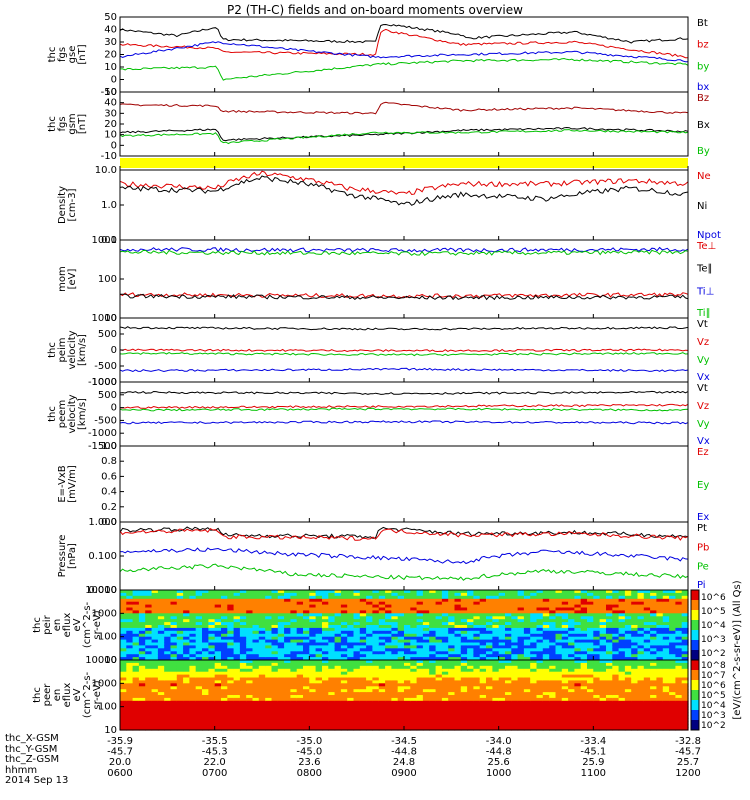 The width and height of the screenshot is (750, 800). Describe the element at coordinates (713, 716) in the screenshot. I see `colorbar-tick-label: 10^3` at that location.